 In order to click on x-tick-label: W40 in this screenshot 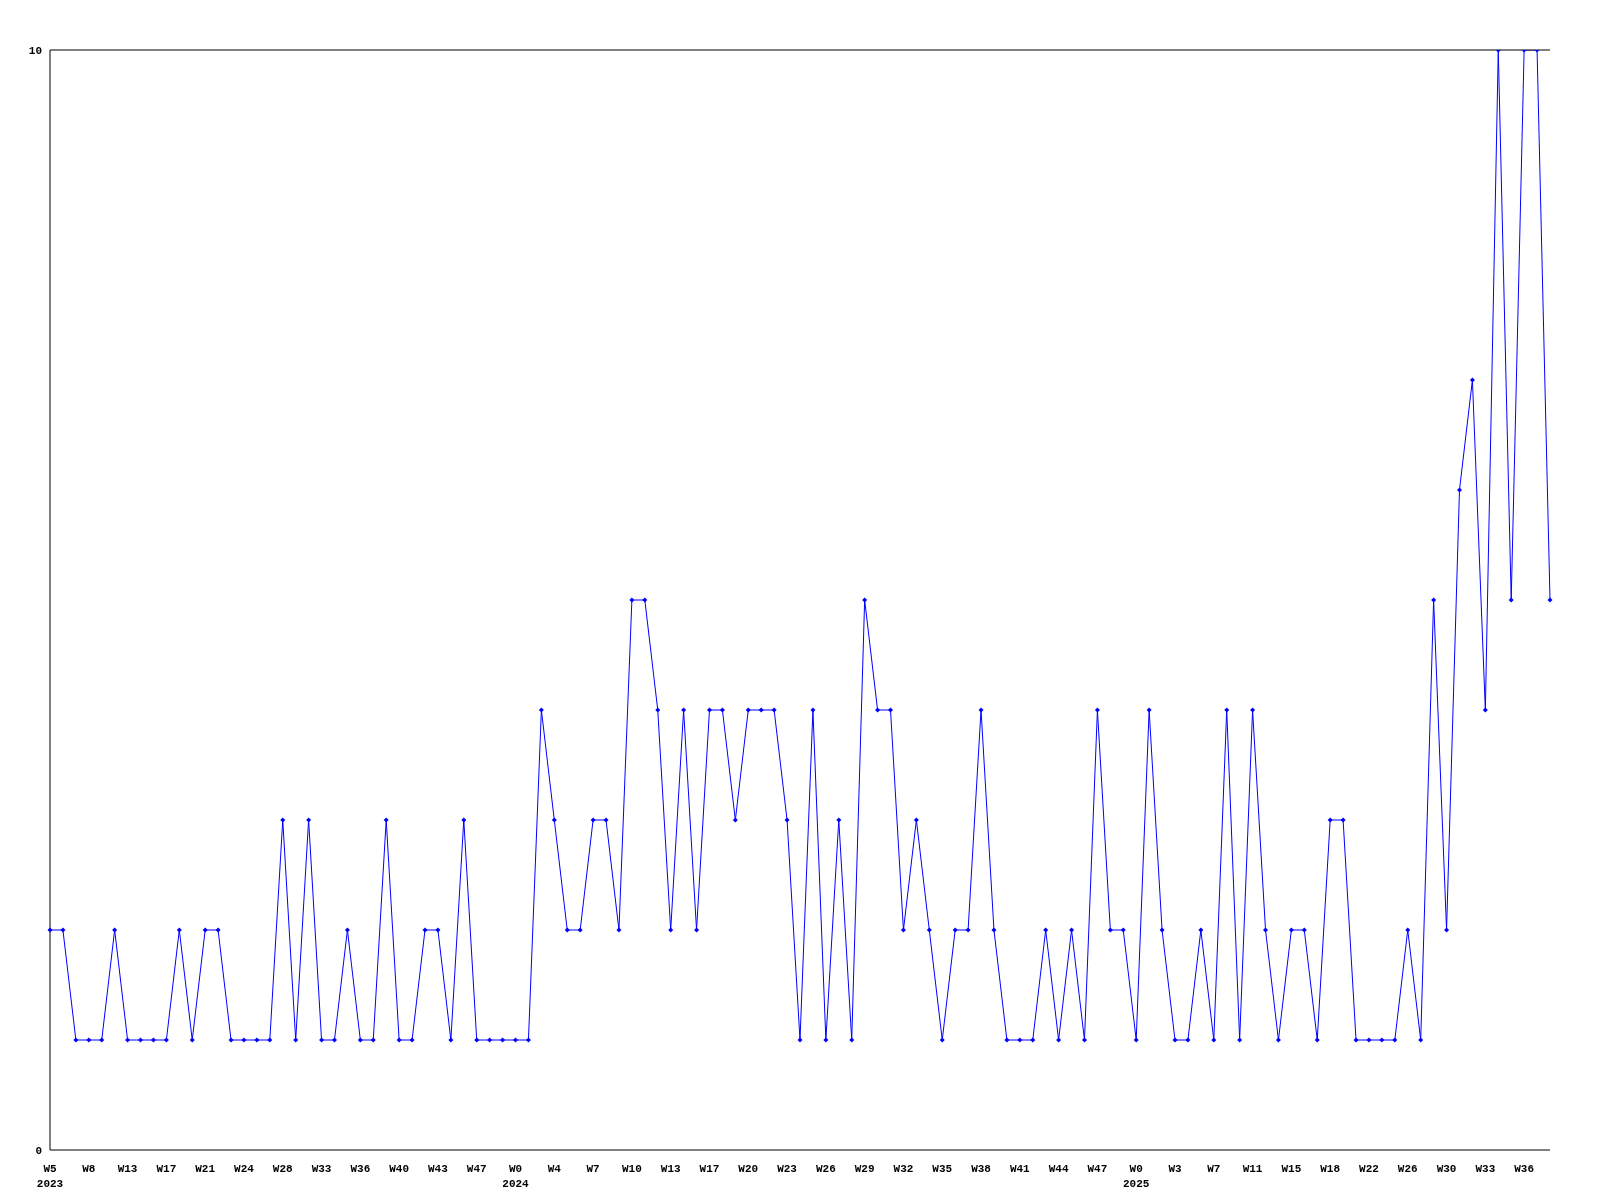, I will do `click(399, 1169)`.